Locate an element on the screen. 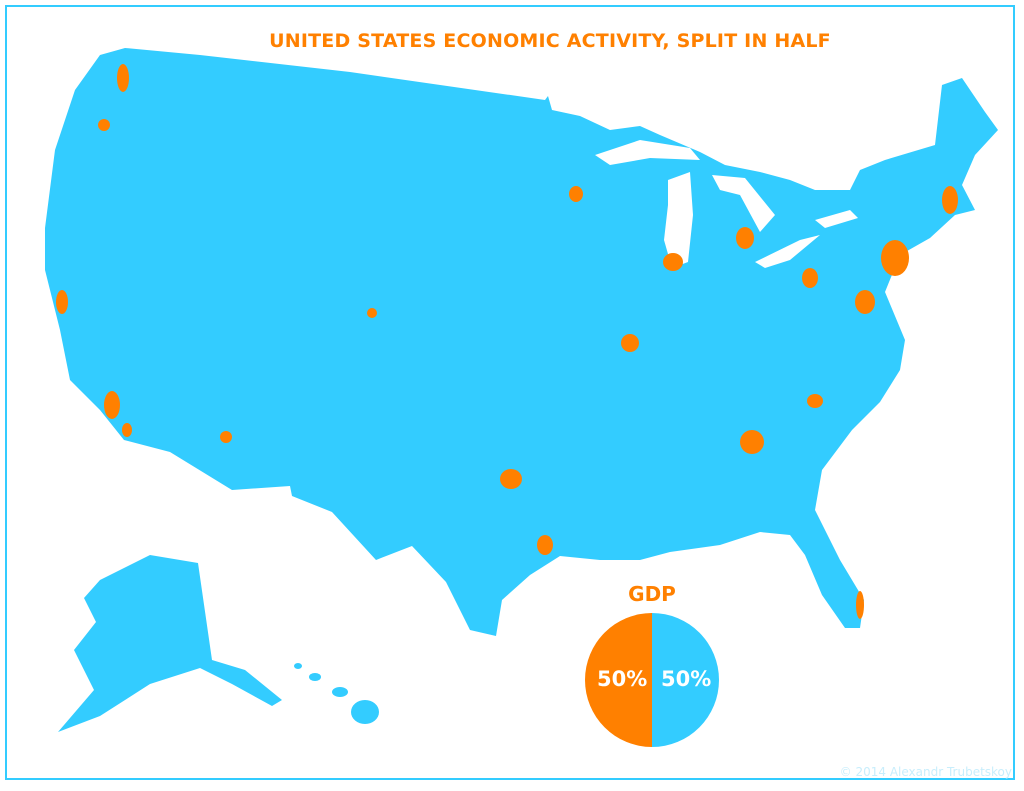  pie-title: GDP is located at coordinates (652, 594).